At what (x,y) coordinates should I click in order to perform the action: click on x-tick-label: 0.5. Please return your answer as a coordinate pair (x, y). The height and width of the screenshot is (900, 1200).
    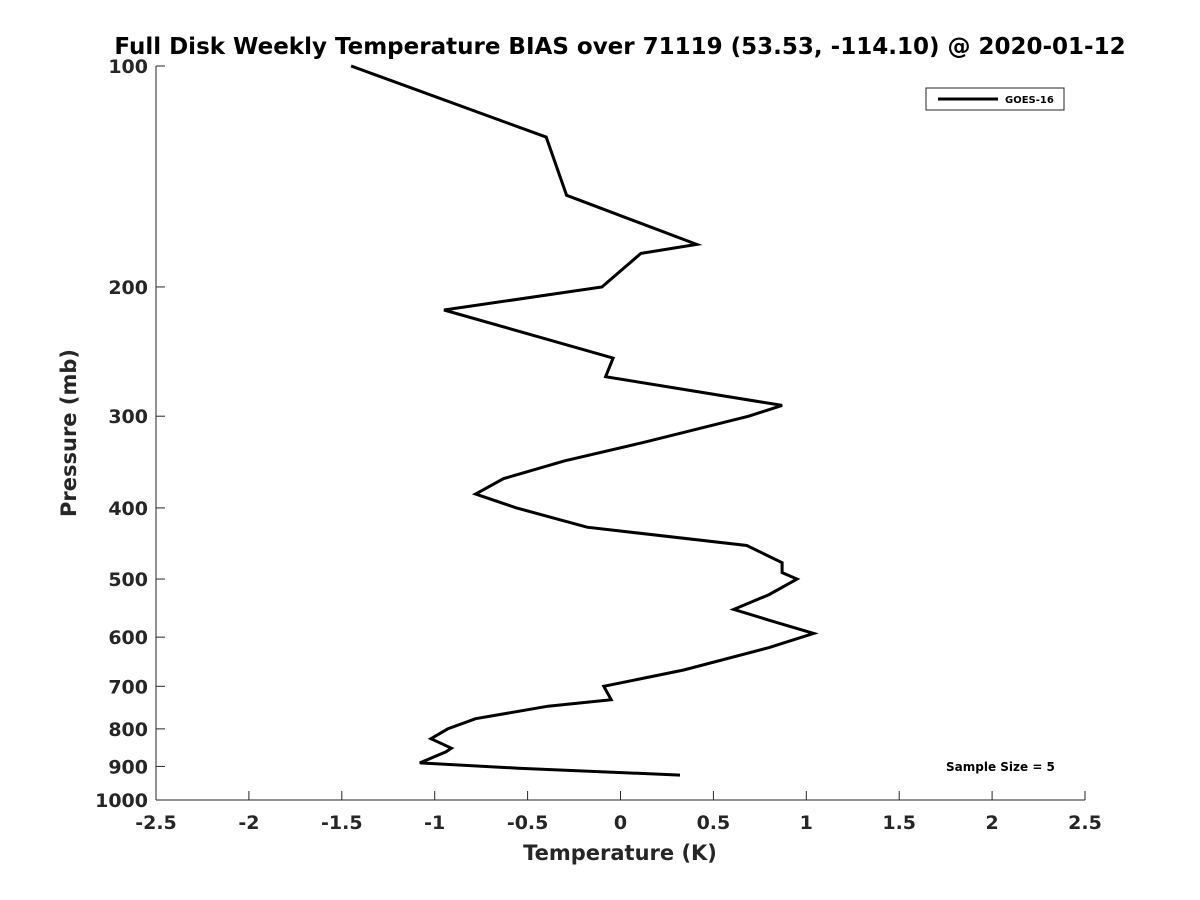
    Looking at the image, I should click on (714, 823).